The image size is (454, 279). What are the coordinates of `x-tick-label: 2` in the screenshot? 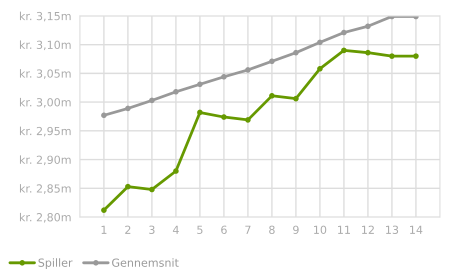 It's located at (127, 230).